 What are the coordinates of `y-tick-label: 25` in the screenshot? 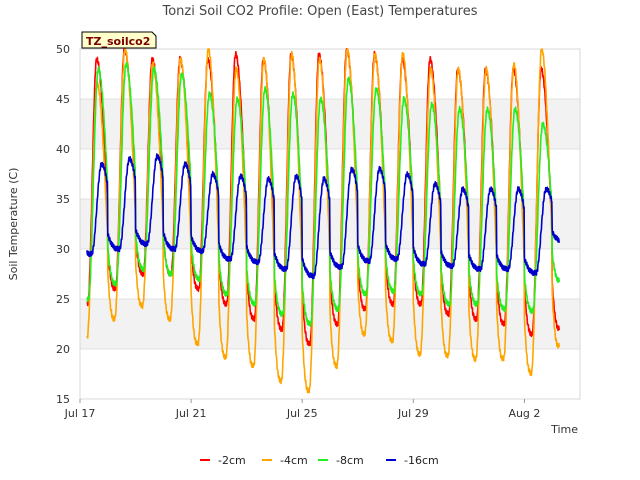 It's located at (63, 299).